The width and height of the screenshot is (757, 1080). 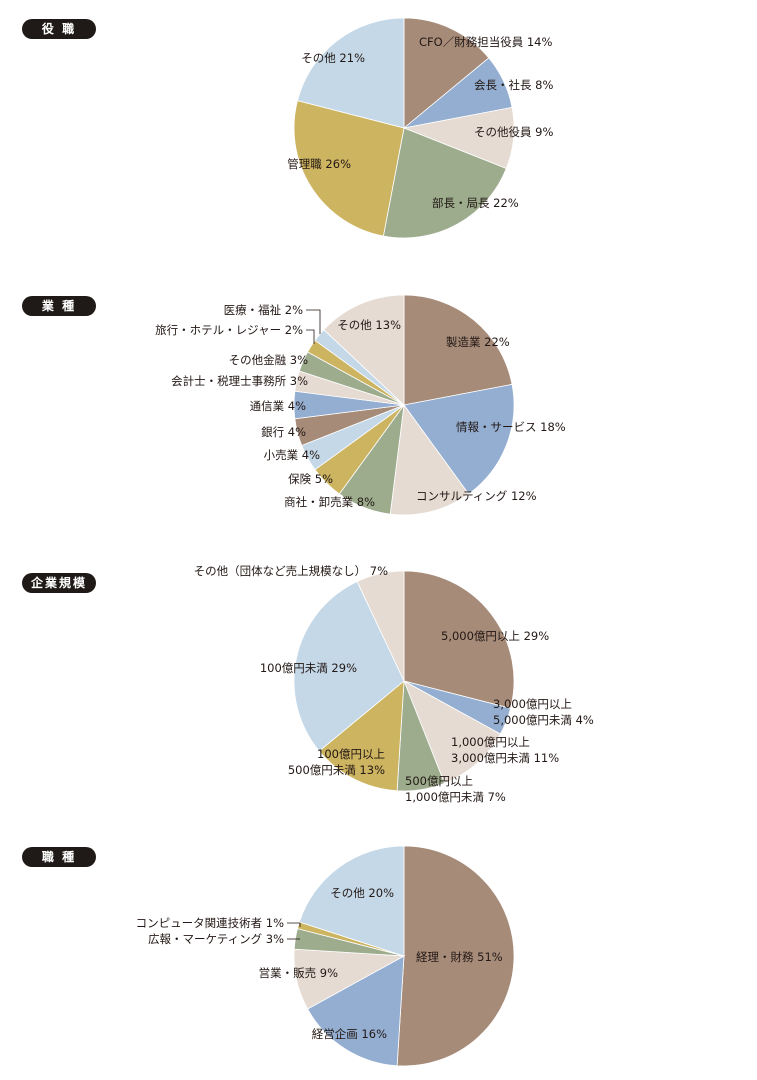 I want to click on slice-label: 製造業 22%, so click(x=478, y=342).